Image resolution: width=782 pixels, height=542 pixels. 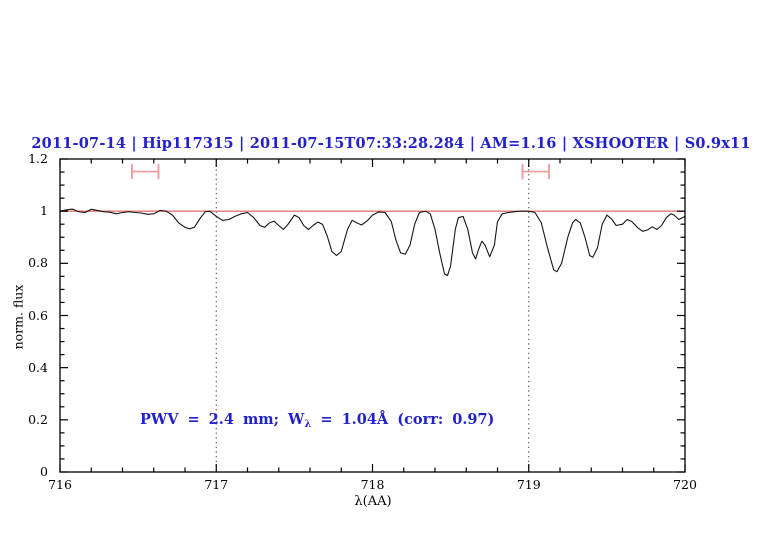 What do you see at coordinates (308, 424) in the screenshot?
I see `pwv-annotation-subscript: λ` at bounding box center [308, 424].